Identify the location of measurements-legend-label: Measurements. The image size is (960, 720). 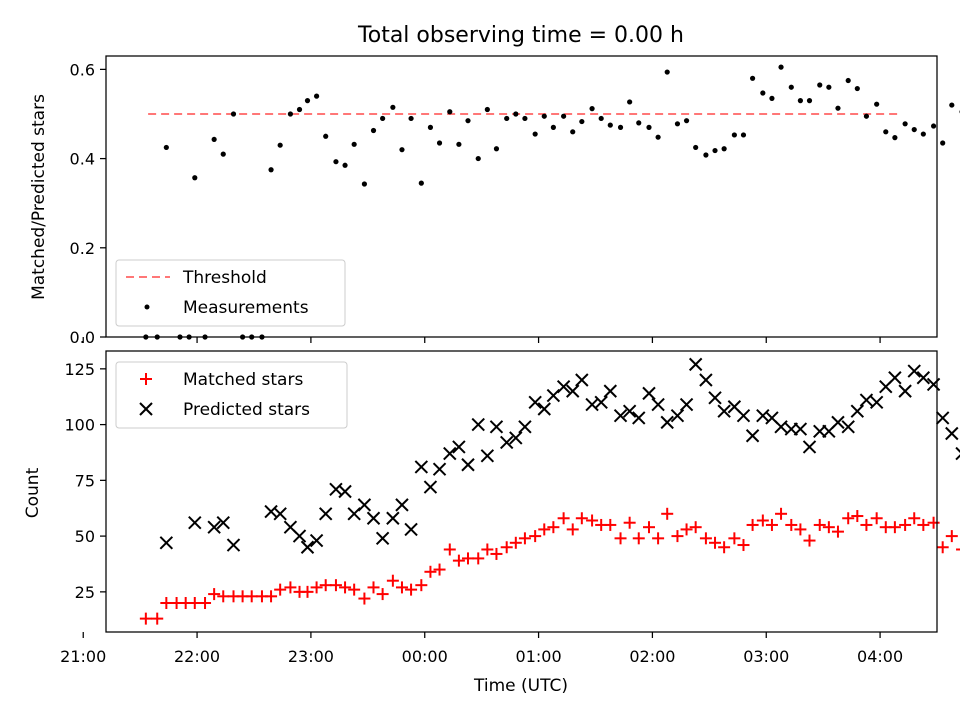
(246, 308).